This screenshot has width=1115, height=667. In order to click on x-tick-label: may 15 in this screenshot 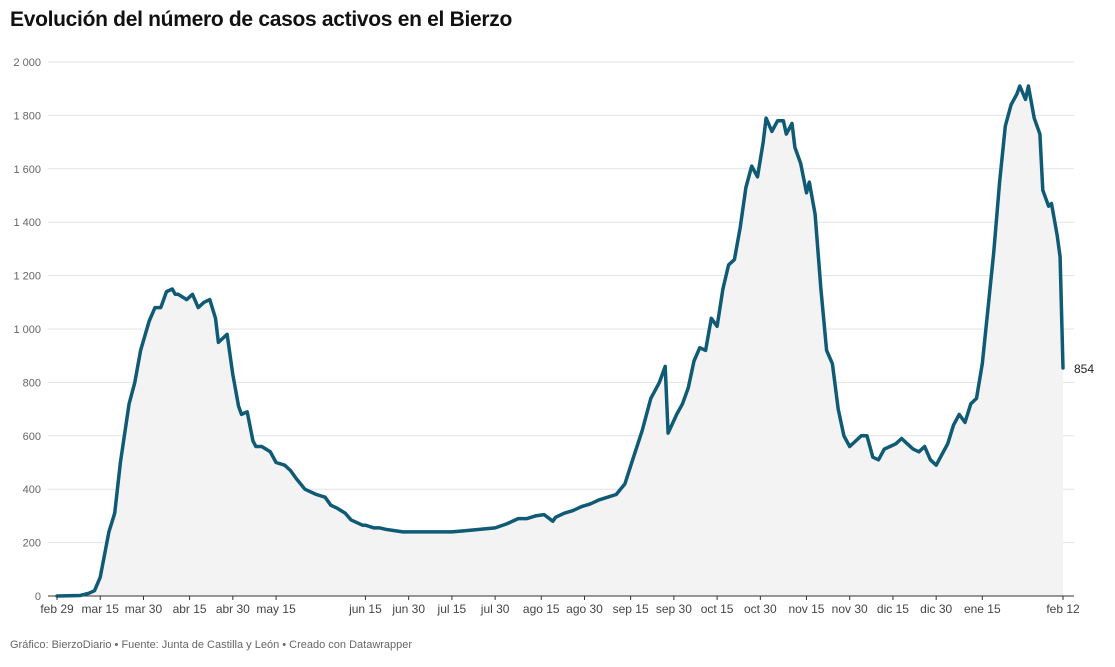, I will do `click(276, 609)`.